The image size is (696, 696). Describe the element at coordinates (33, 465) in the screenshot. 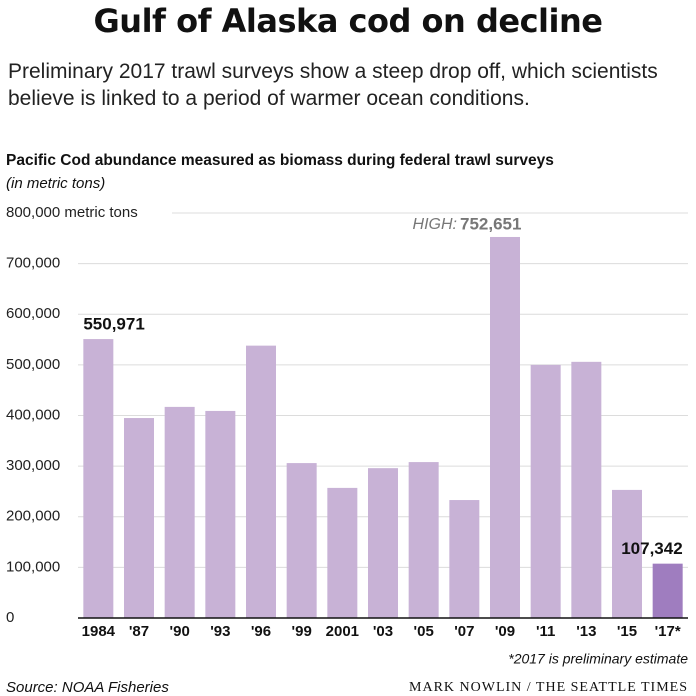

I see `y-tick-label: 300,000` at that location.